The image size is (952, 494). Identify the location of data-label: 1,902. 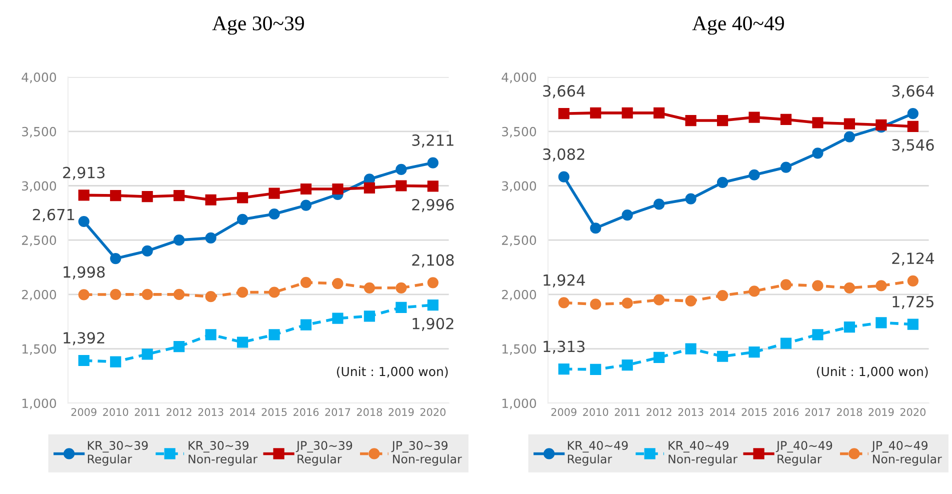
(433, 324).